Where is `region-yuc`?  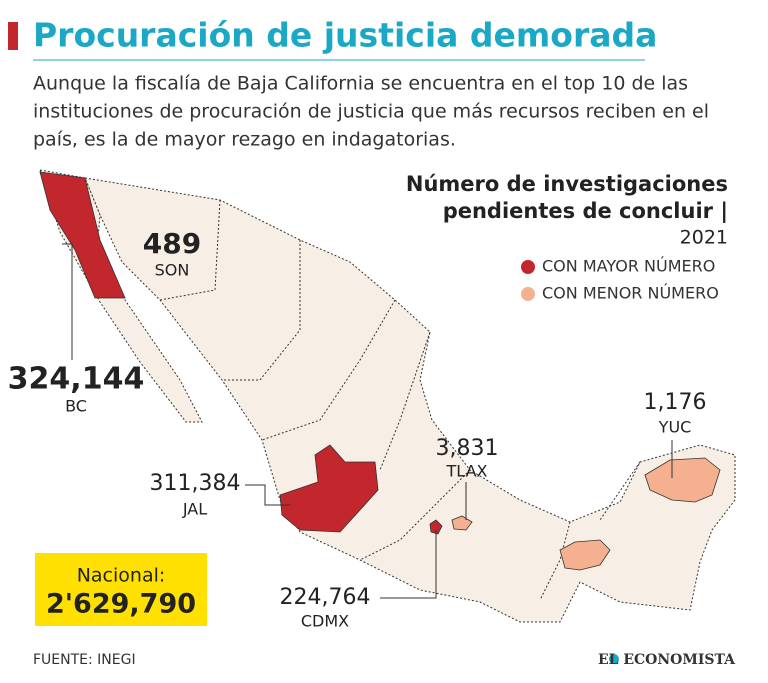
region-yuc is located at coordinates (682, 480).